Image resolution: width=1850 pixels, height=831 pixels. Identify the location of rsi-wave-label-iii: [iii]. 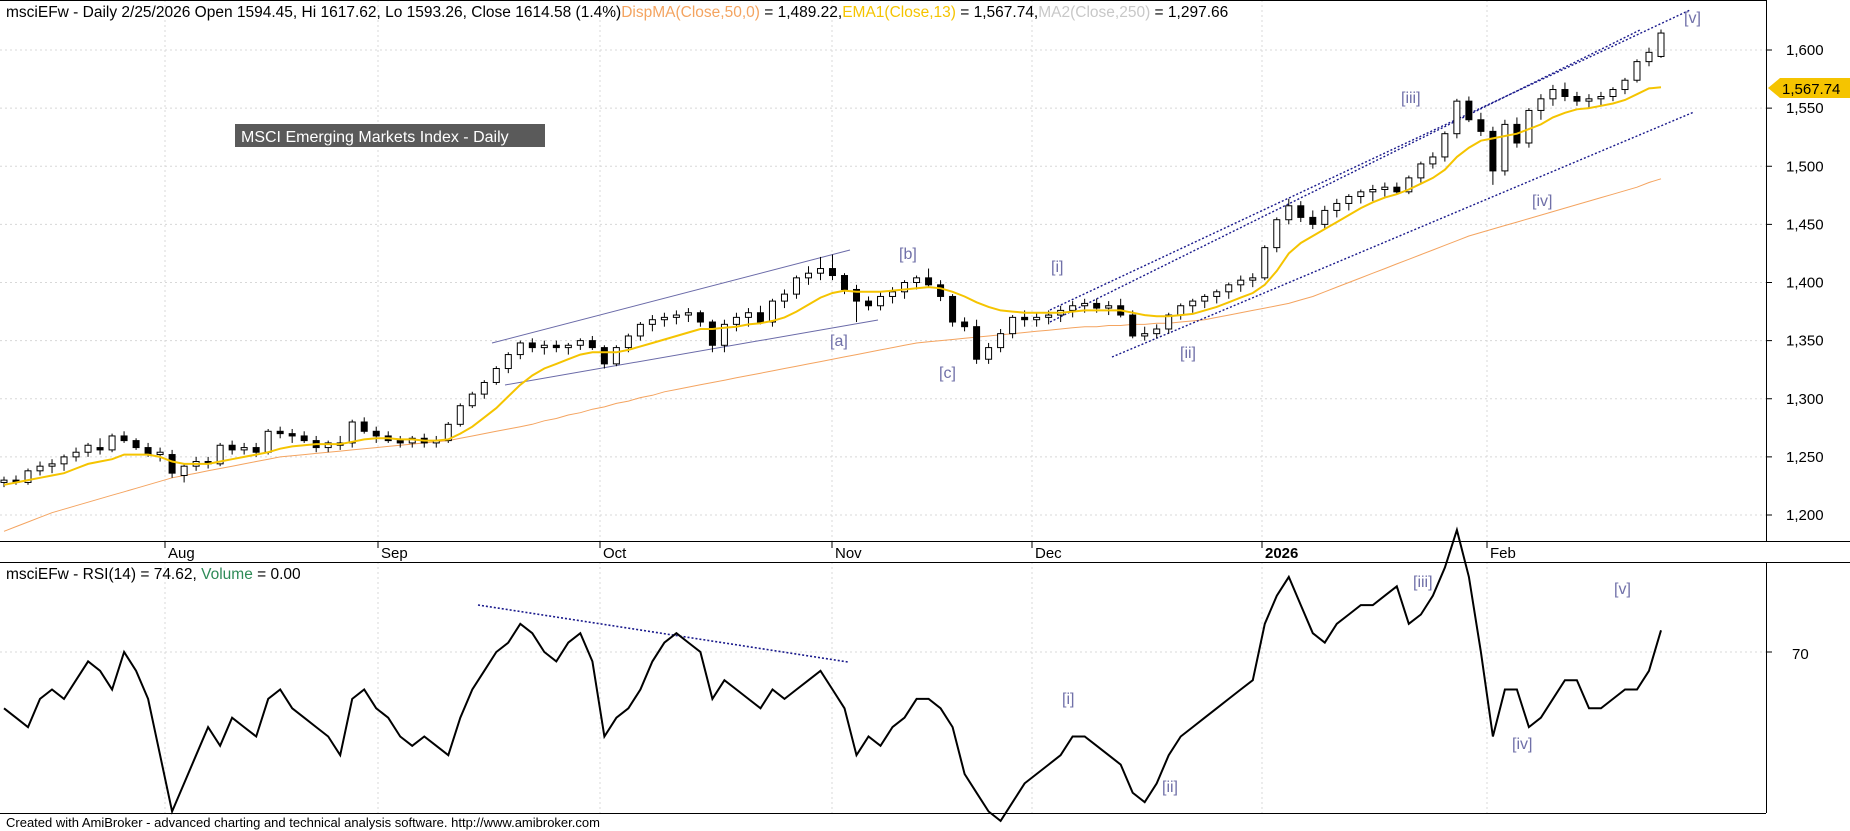
(1423, 582).